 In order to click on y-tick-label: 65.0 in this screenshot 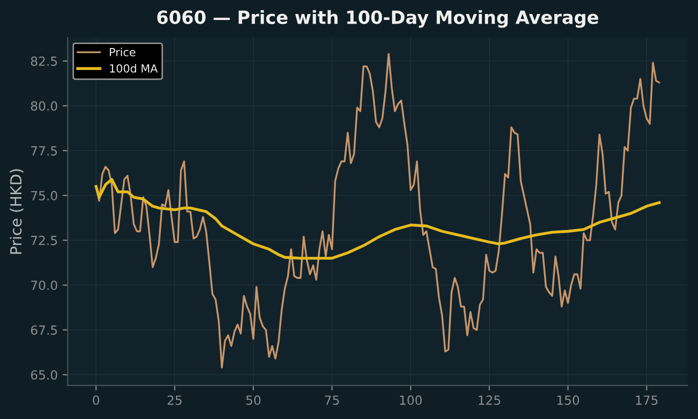, I will do `click(44, 375)`.